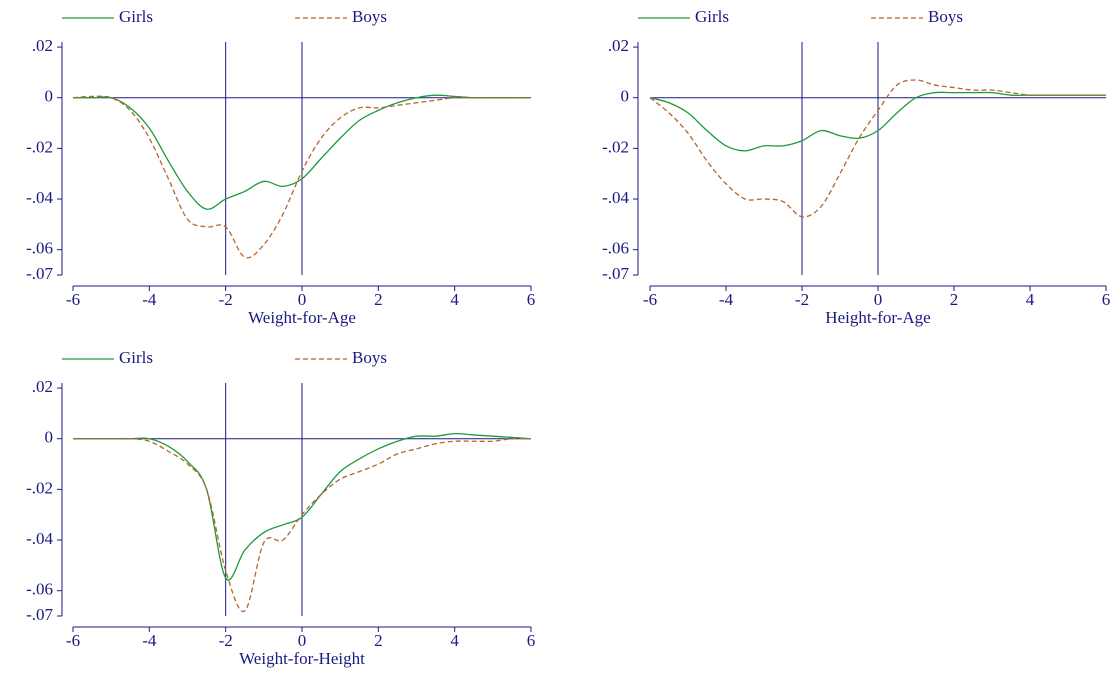 This screenshot has height=683, width=1119. Describe the element at coordinates (302, 658) in the screenshot. I see `x-axis-label: Weight-for-Height` at that location.